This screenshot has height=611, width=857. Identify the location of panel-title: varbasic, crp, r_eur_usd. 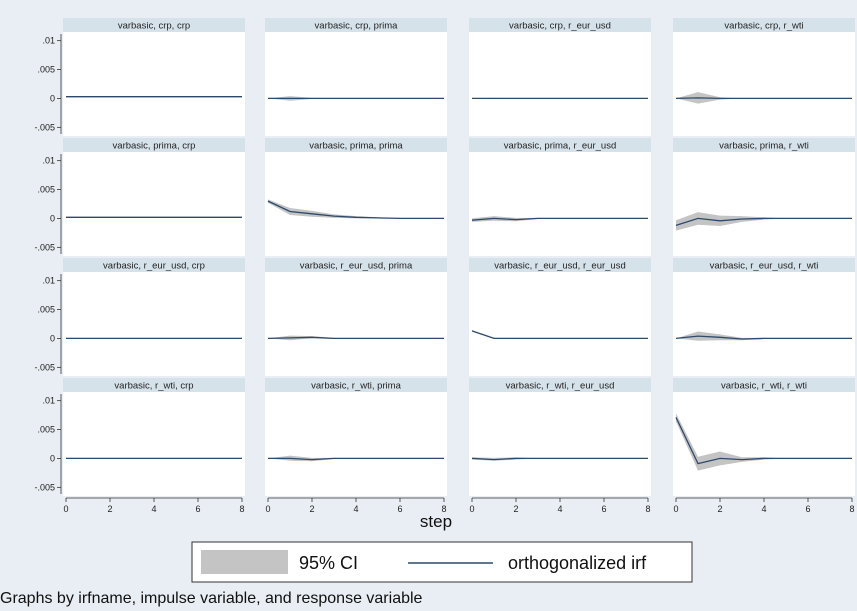
(560, 26).